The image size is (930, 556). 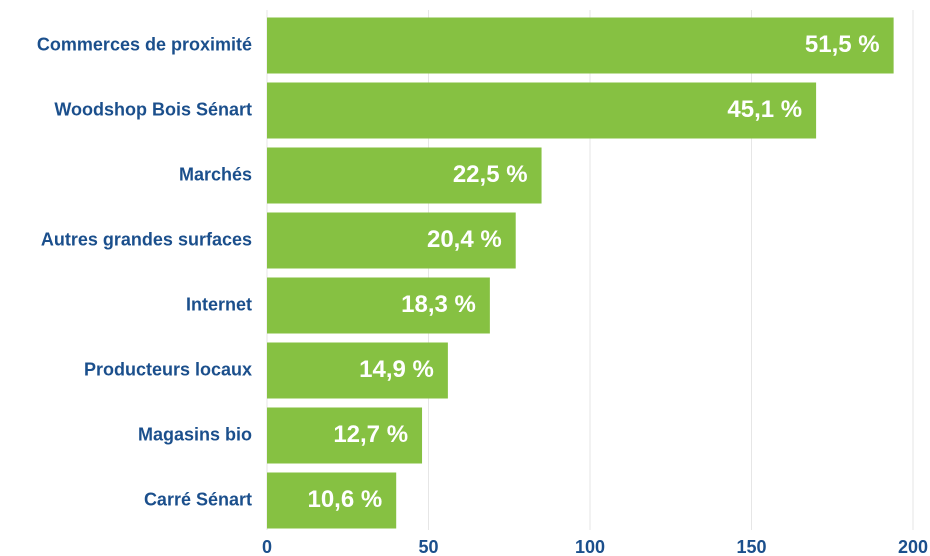 I want to click on value-label: 12,7 %, so click(x=370, y=434).